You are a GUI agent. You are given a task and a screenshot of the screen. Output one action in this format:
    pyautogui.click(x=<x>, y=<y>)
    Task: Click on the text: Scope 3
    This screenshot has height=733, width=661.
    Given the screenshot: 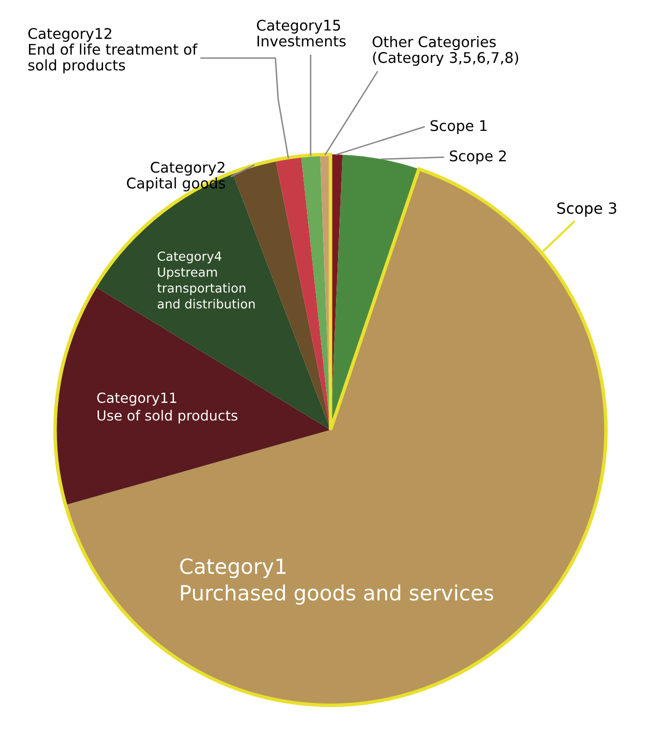 What is the action you would take?
    pyautogui.click(x=586, y=209)
    